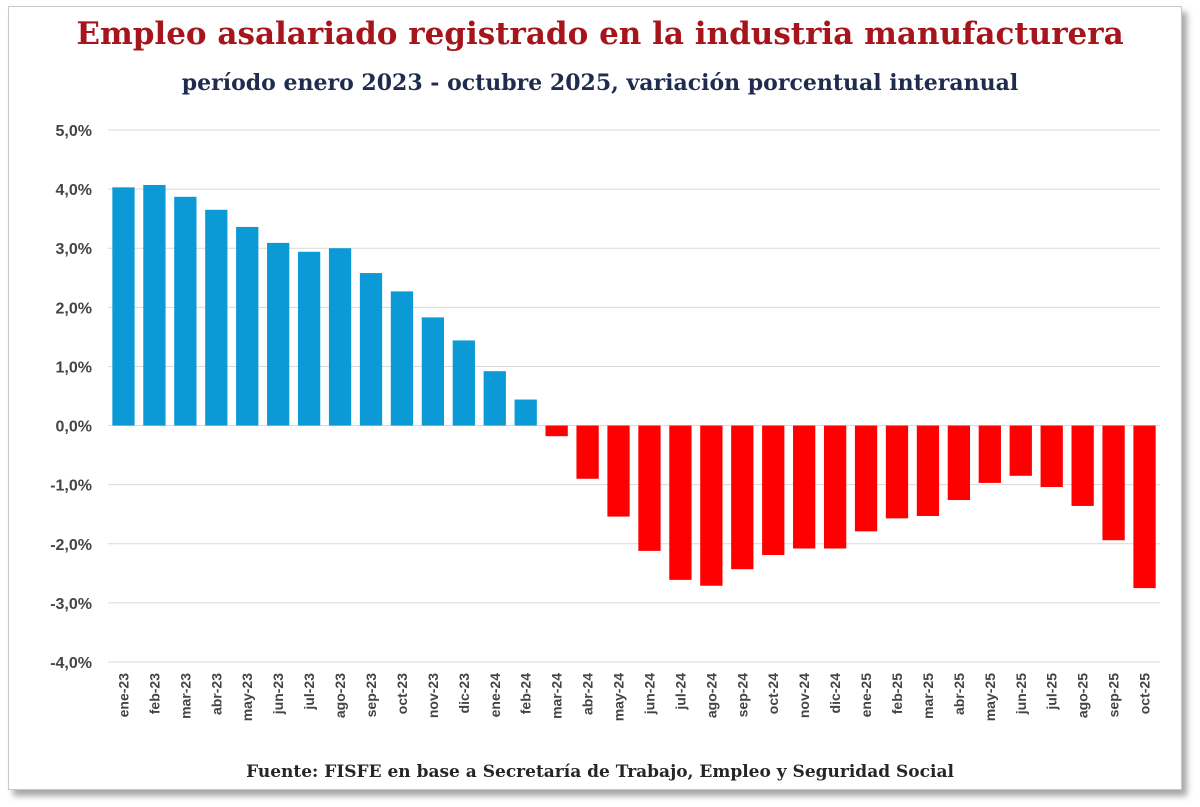 This screenshot has height=807, width=1200. Describe the element at coordinates (71, 663) in the screenshot. I see `y-tick-label: -4,0%` at that location.